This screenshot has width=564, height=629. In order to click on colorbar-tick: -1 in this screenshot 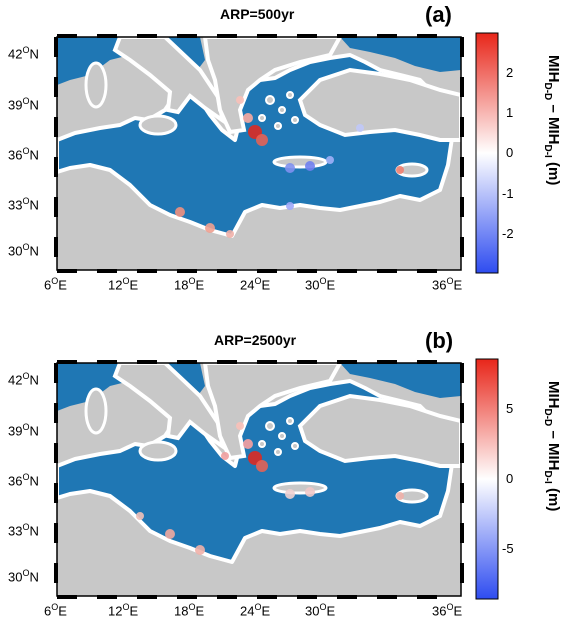, I will do `click(508, 193)`.